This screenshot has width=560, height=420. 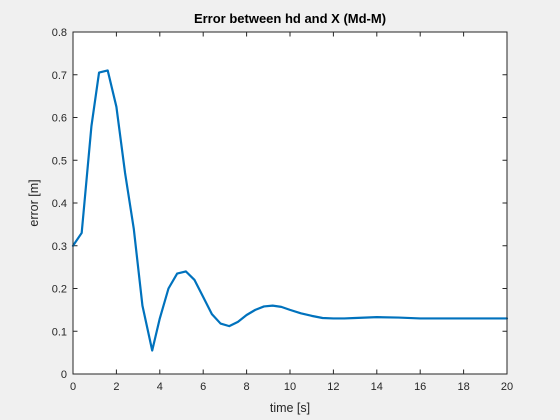 What do you see at coordinates (64, 375) in the screenshot?
I see `y-tick-label: 0` at bounding box center [64, 375].